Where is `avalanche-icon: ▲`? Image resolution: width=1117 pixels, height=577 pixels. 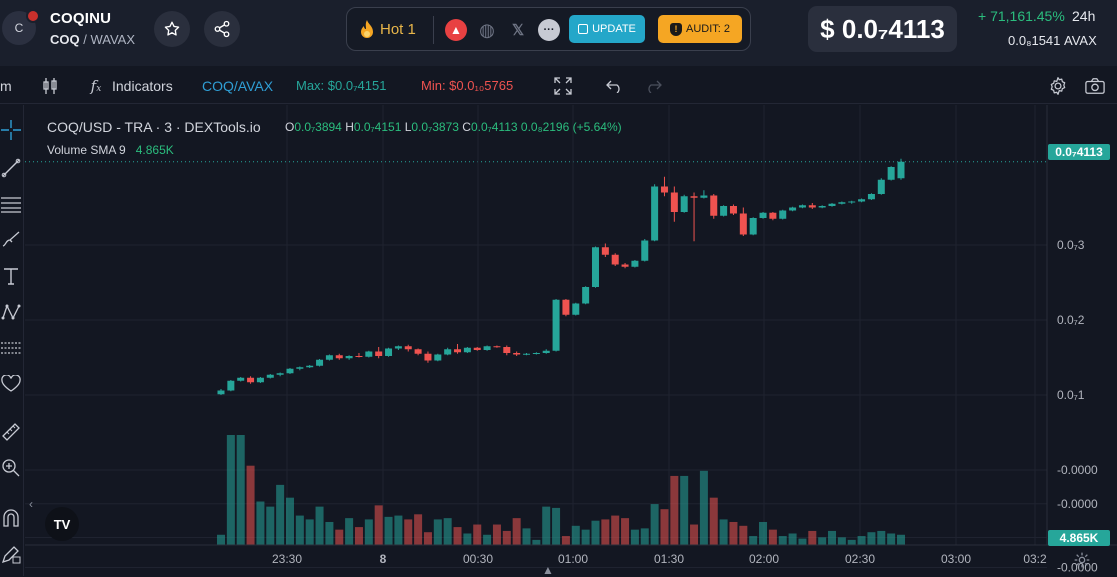
avalanche-icon: ▲ is located at coordinates (456, 30).